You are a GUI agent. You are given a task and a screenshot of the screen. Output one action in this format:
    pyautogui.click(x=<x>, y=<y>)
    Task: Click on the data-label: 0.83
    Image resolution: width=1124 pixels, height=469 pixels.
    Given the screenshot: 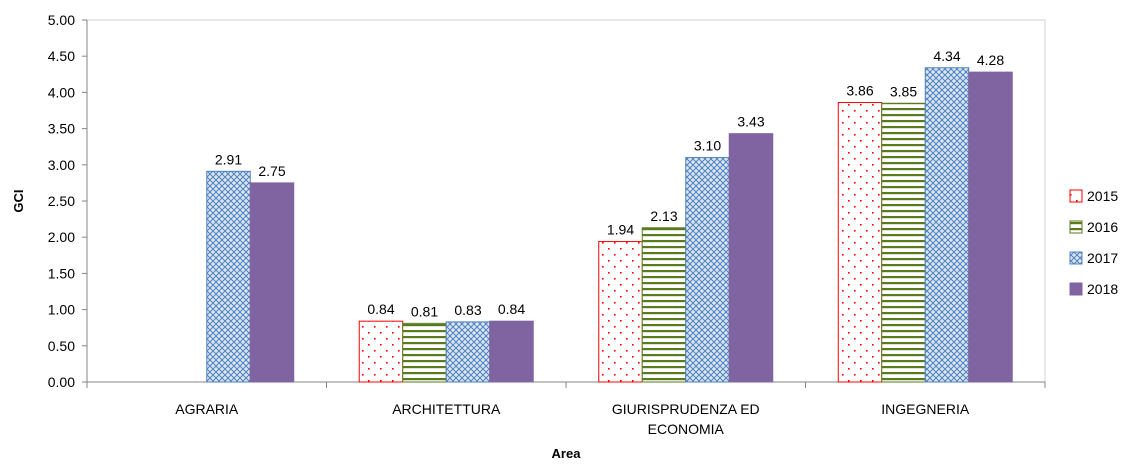 What is the action you would take?
    pyautogui.click(x=467, y=310)
    